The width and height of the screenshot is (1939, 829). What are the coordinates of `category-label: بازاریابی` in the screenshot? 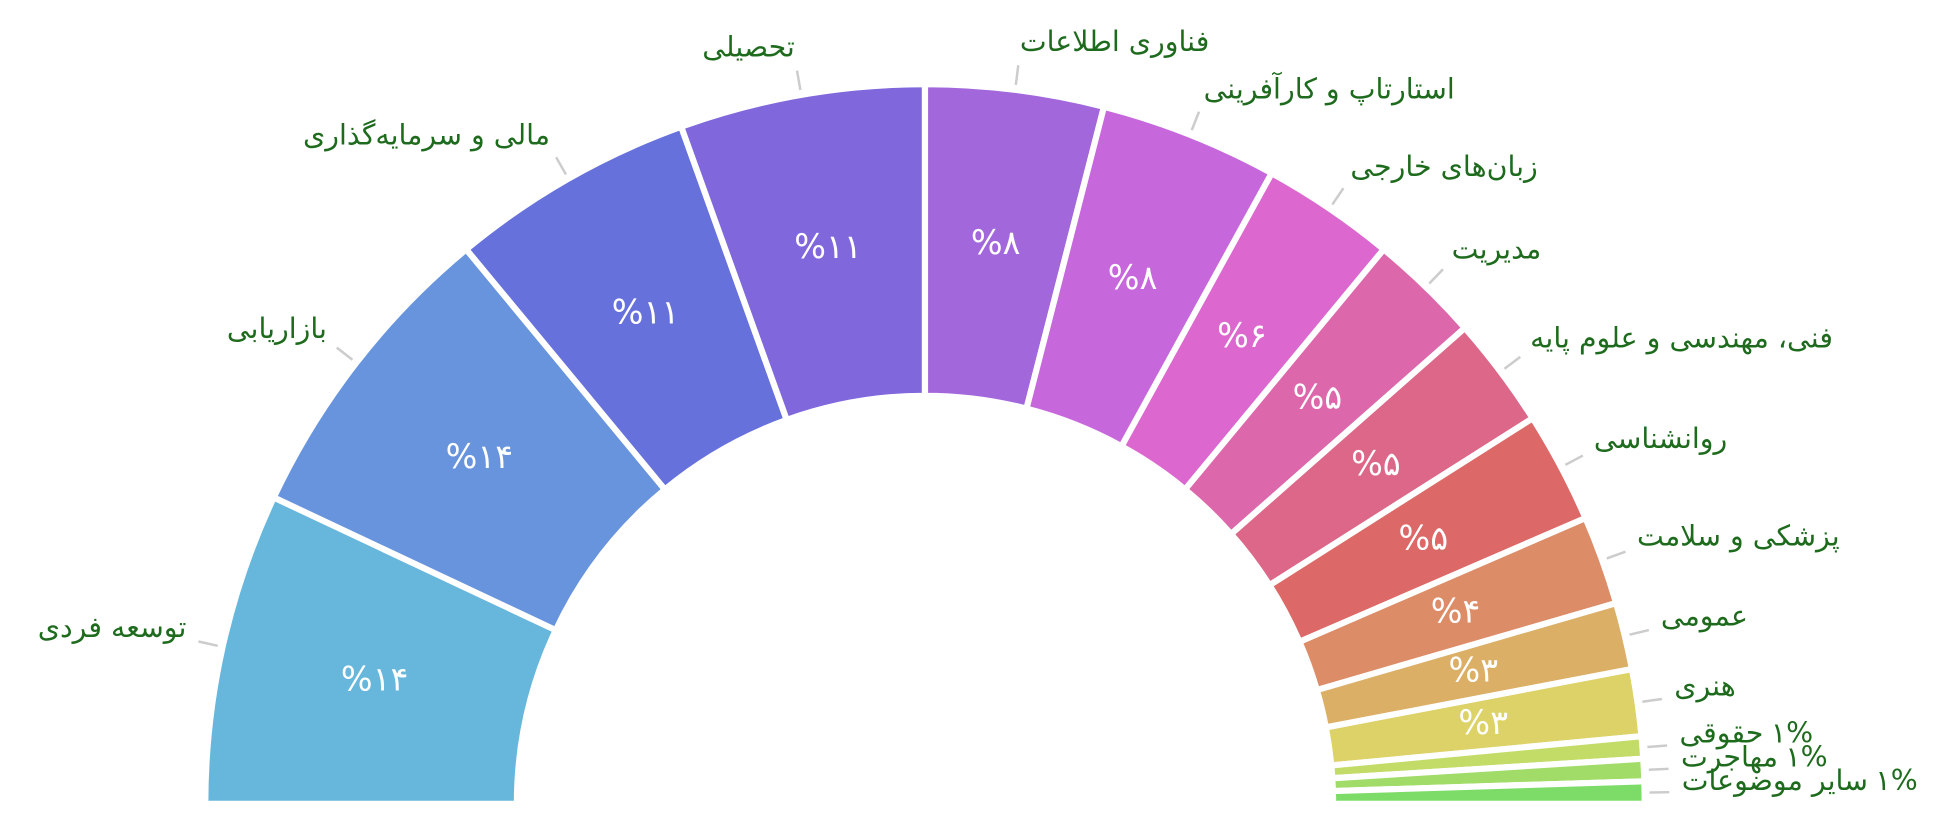 It's located at (277, 328).